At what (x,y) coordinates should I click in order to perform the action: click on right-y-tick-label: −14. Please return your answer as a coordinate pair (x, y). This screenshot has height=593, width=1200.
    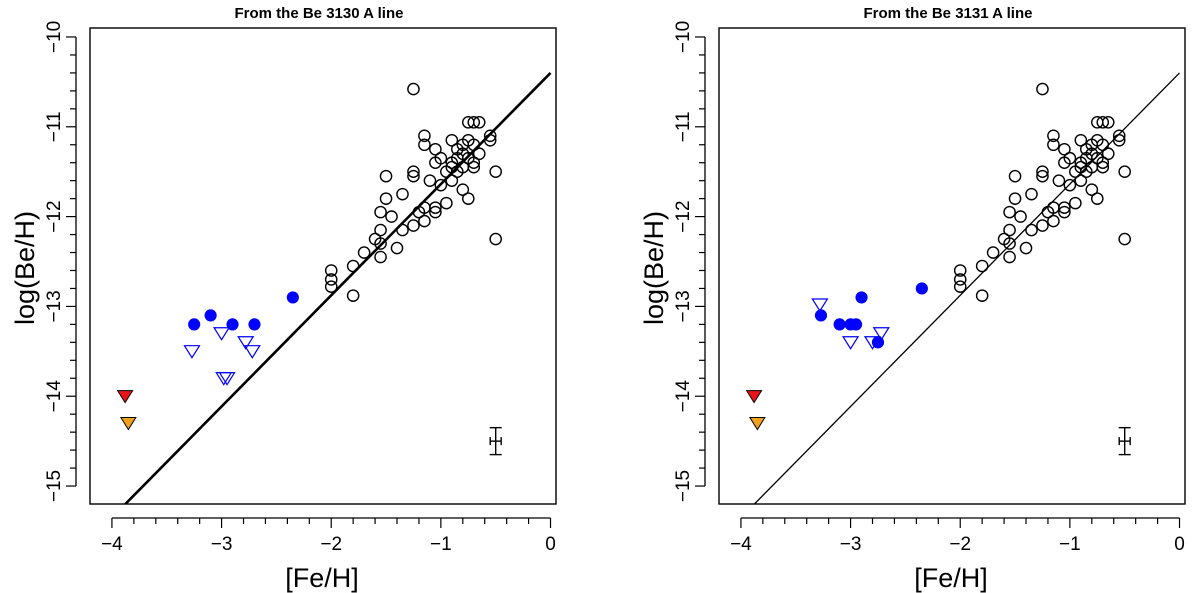
    Looking at the image, I should click on (683, 396).